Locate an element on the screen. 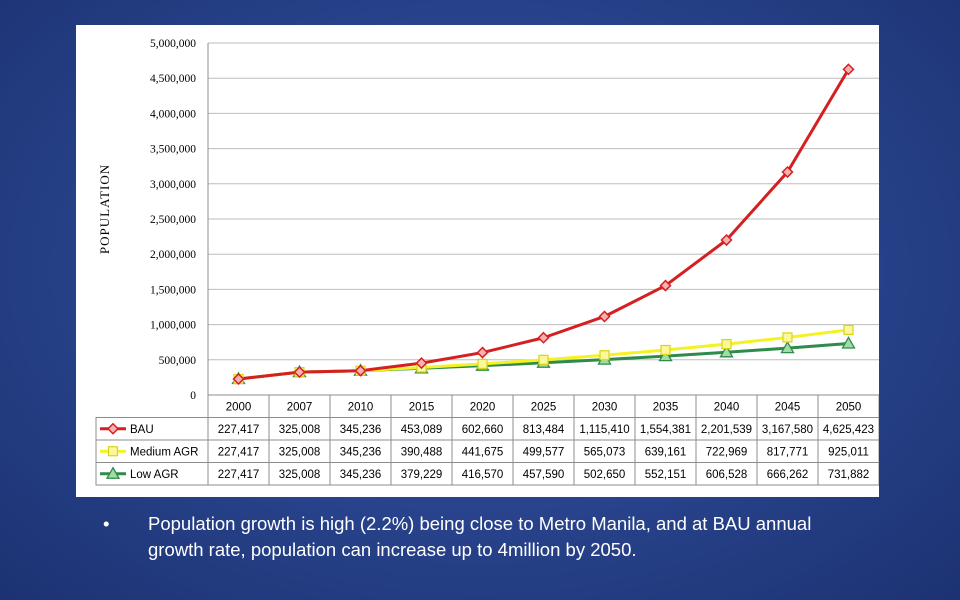 Image resolution: width=960 pixels, height=600 pixels. legend-label-bau: BAU is located at coordinates (142, 430).